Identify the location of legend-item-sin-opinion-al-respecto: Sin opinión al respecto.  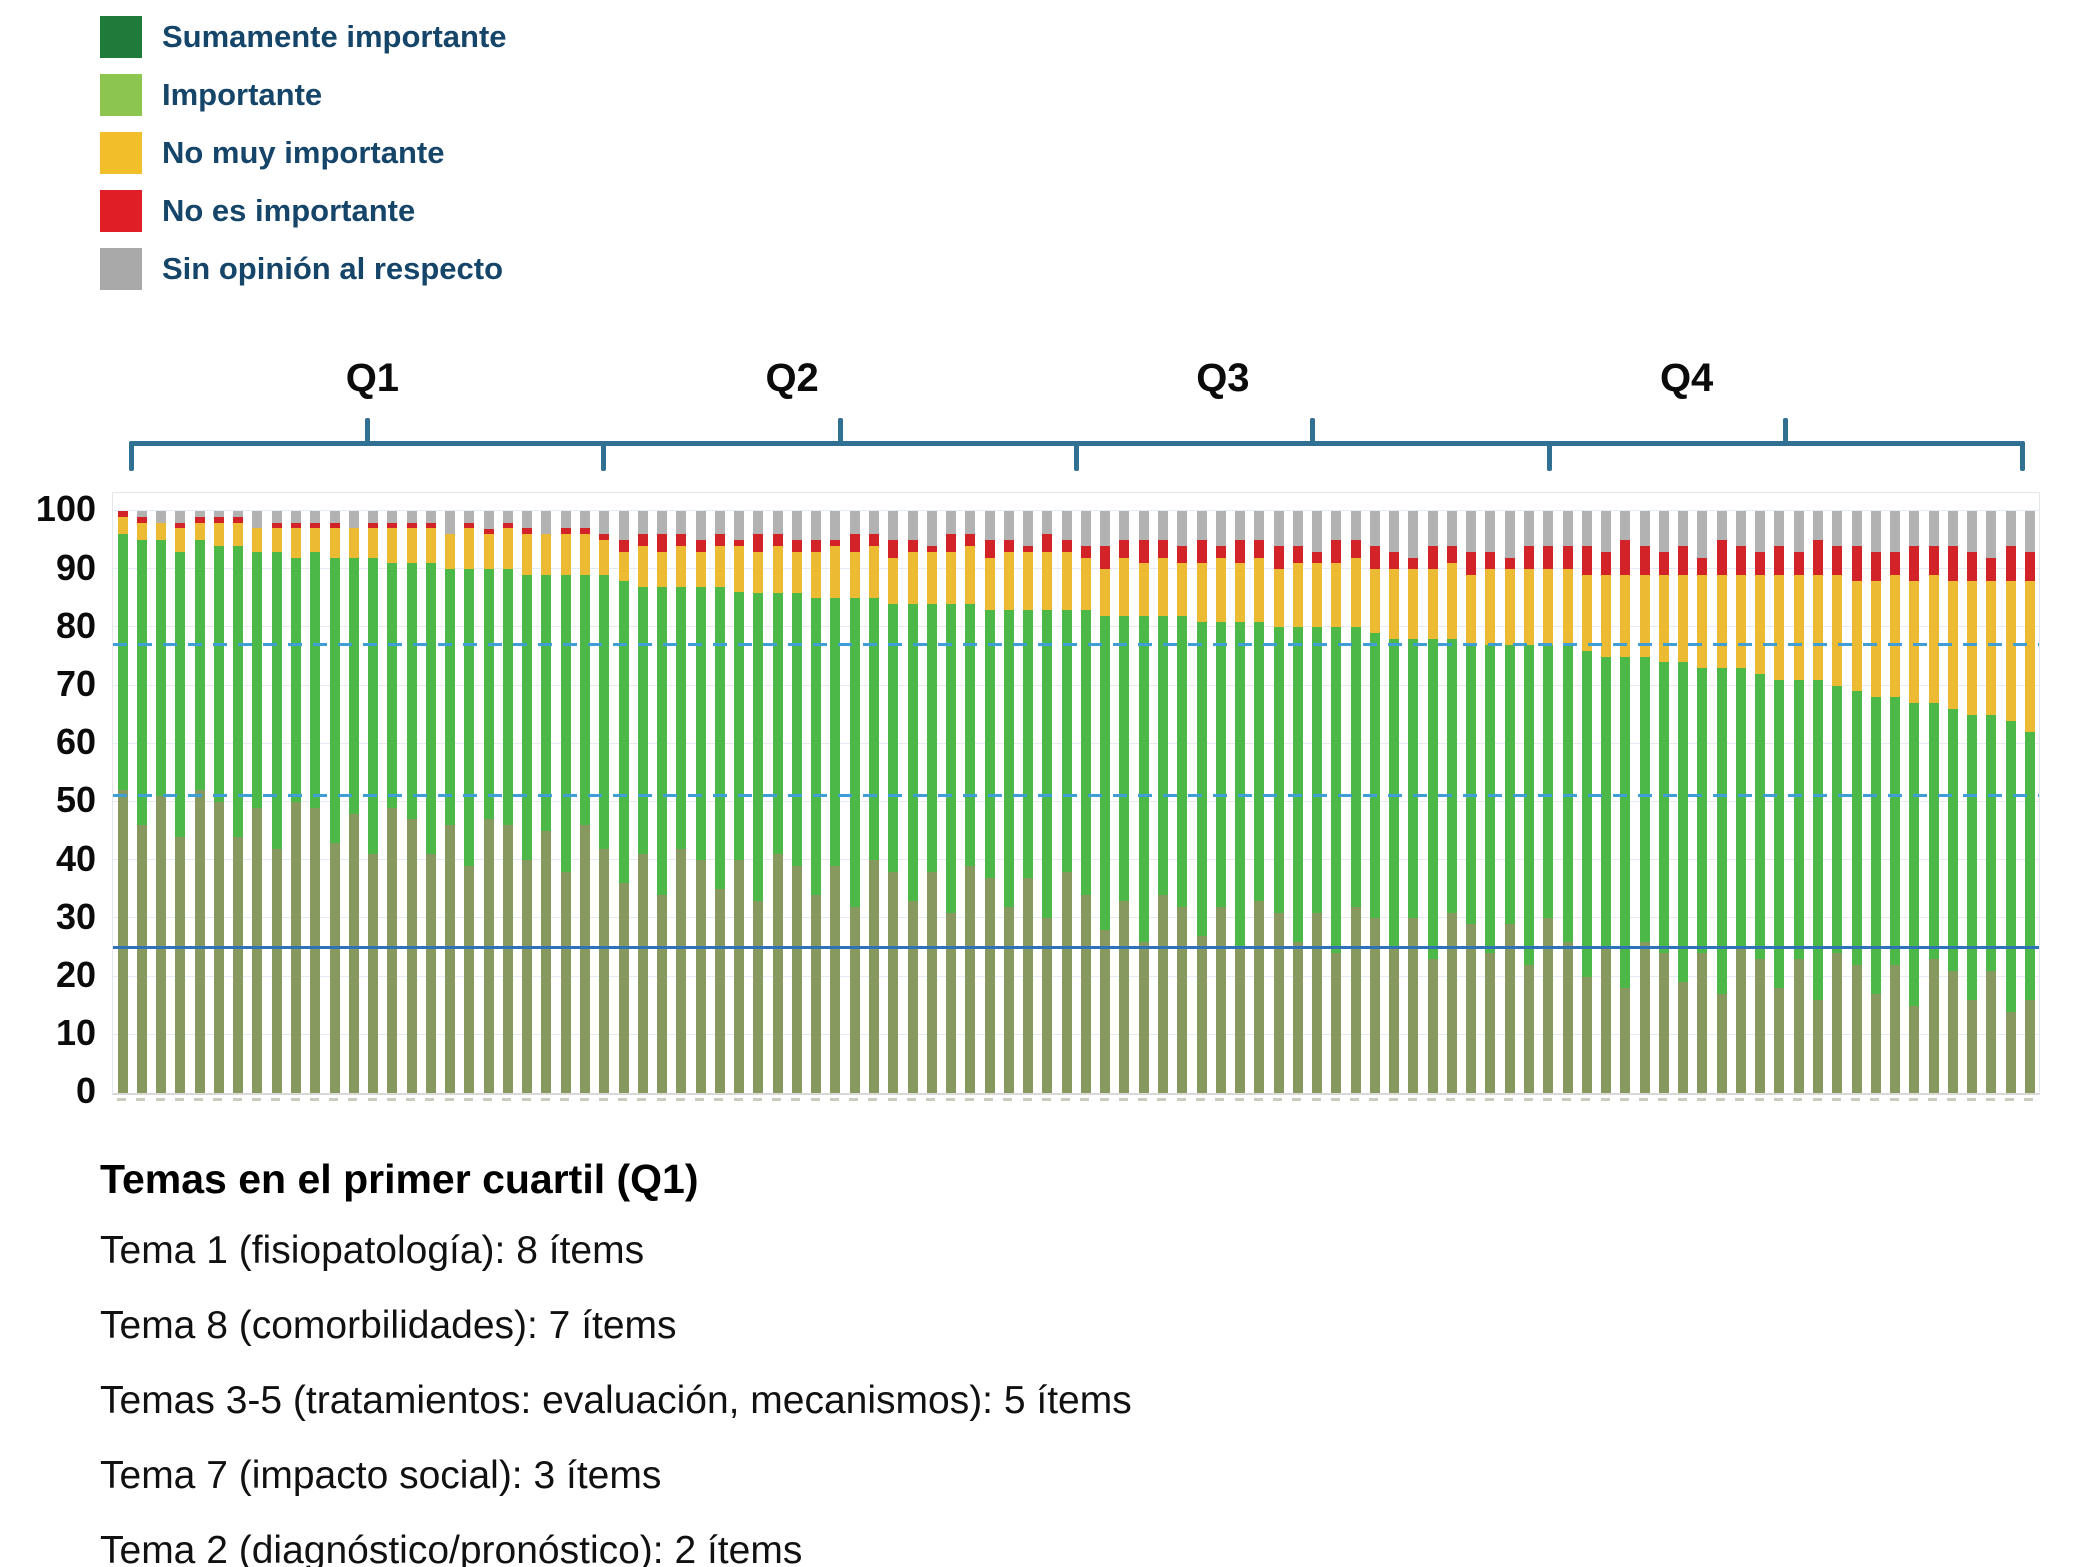
(303, 269).